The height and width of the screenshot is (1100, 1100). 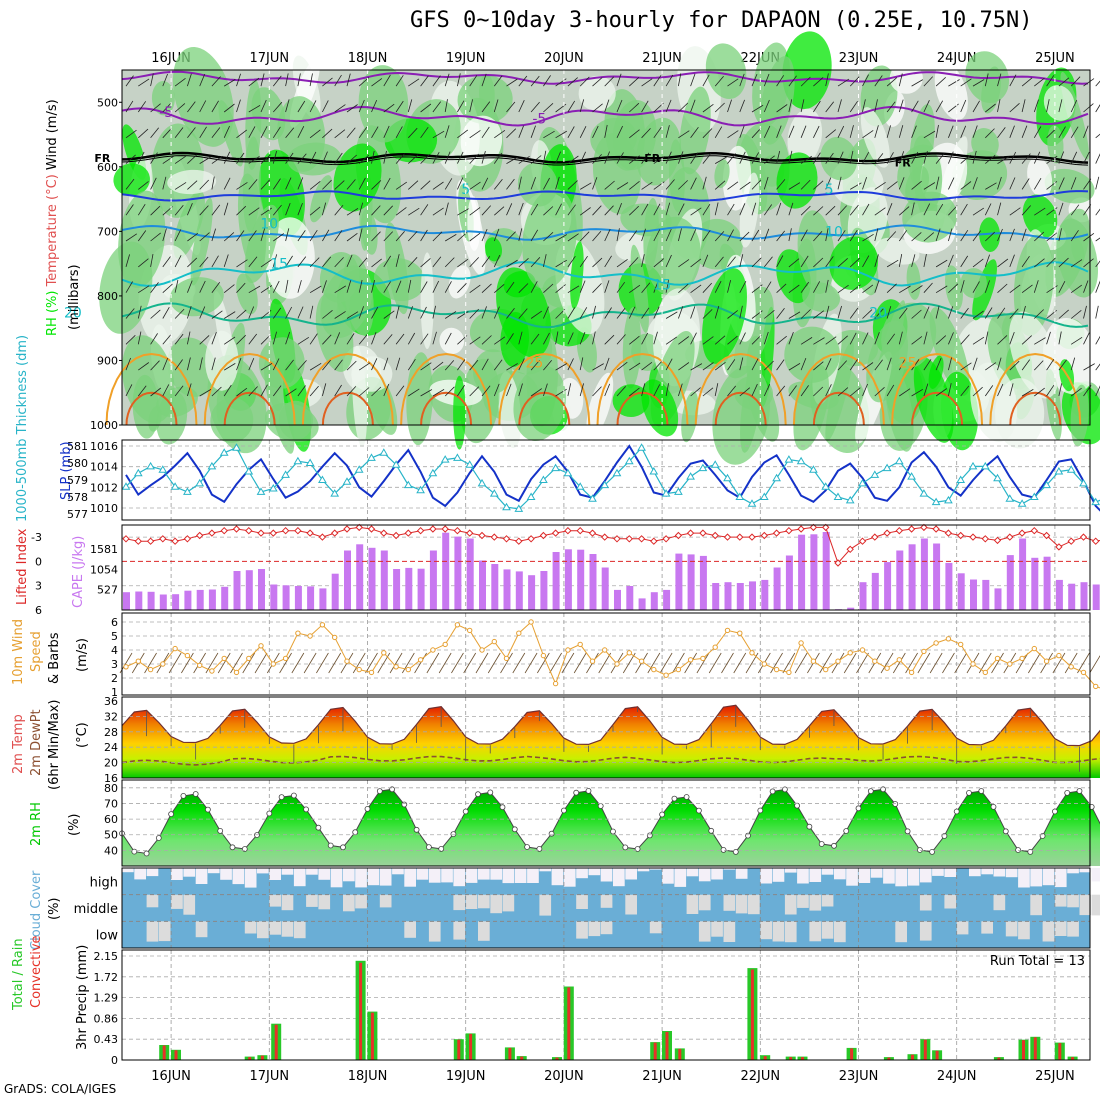 I want to click on cape-tick-label: 1581, so click(x=104, y=549).